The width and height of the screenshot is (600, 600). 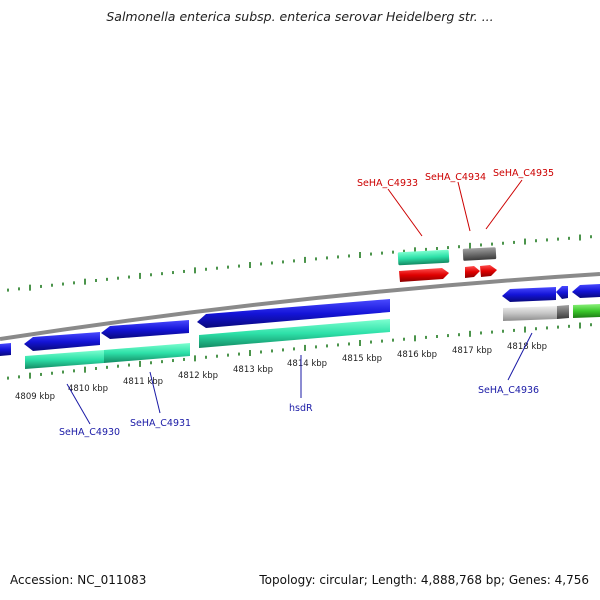 What do you see at coordinates (504, 204) in the screenshot?
I see `connector-SeHA_C4935` at bounding box center [504, 204].